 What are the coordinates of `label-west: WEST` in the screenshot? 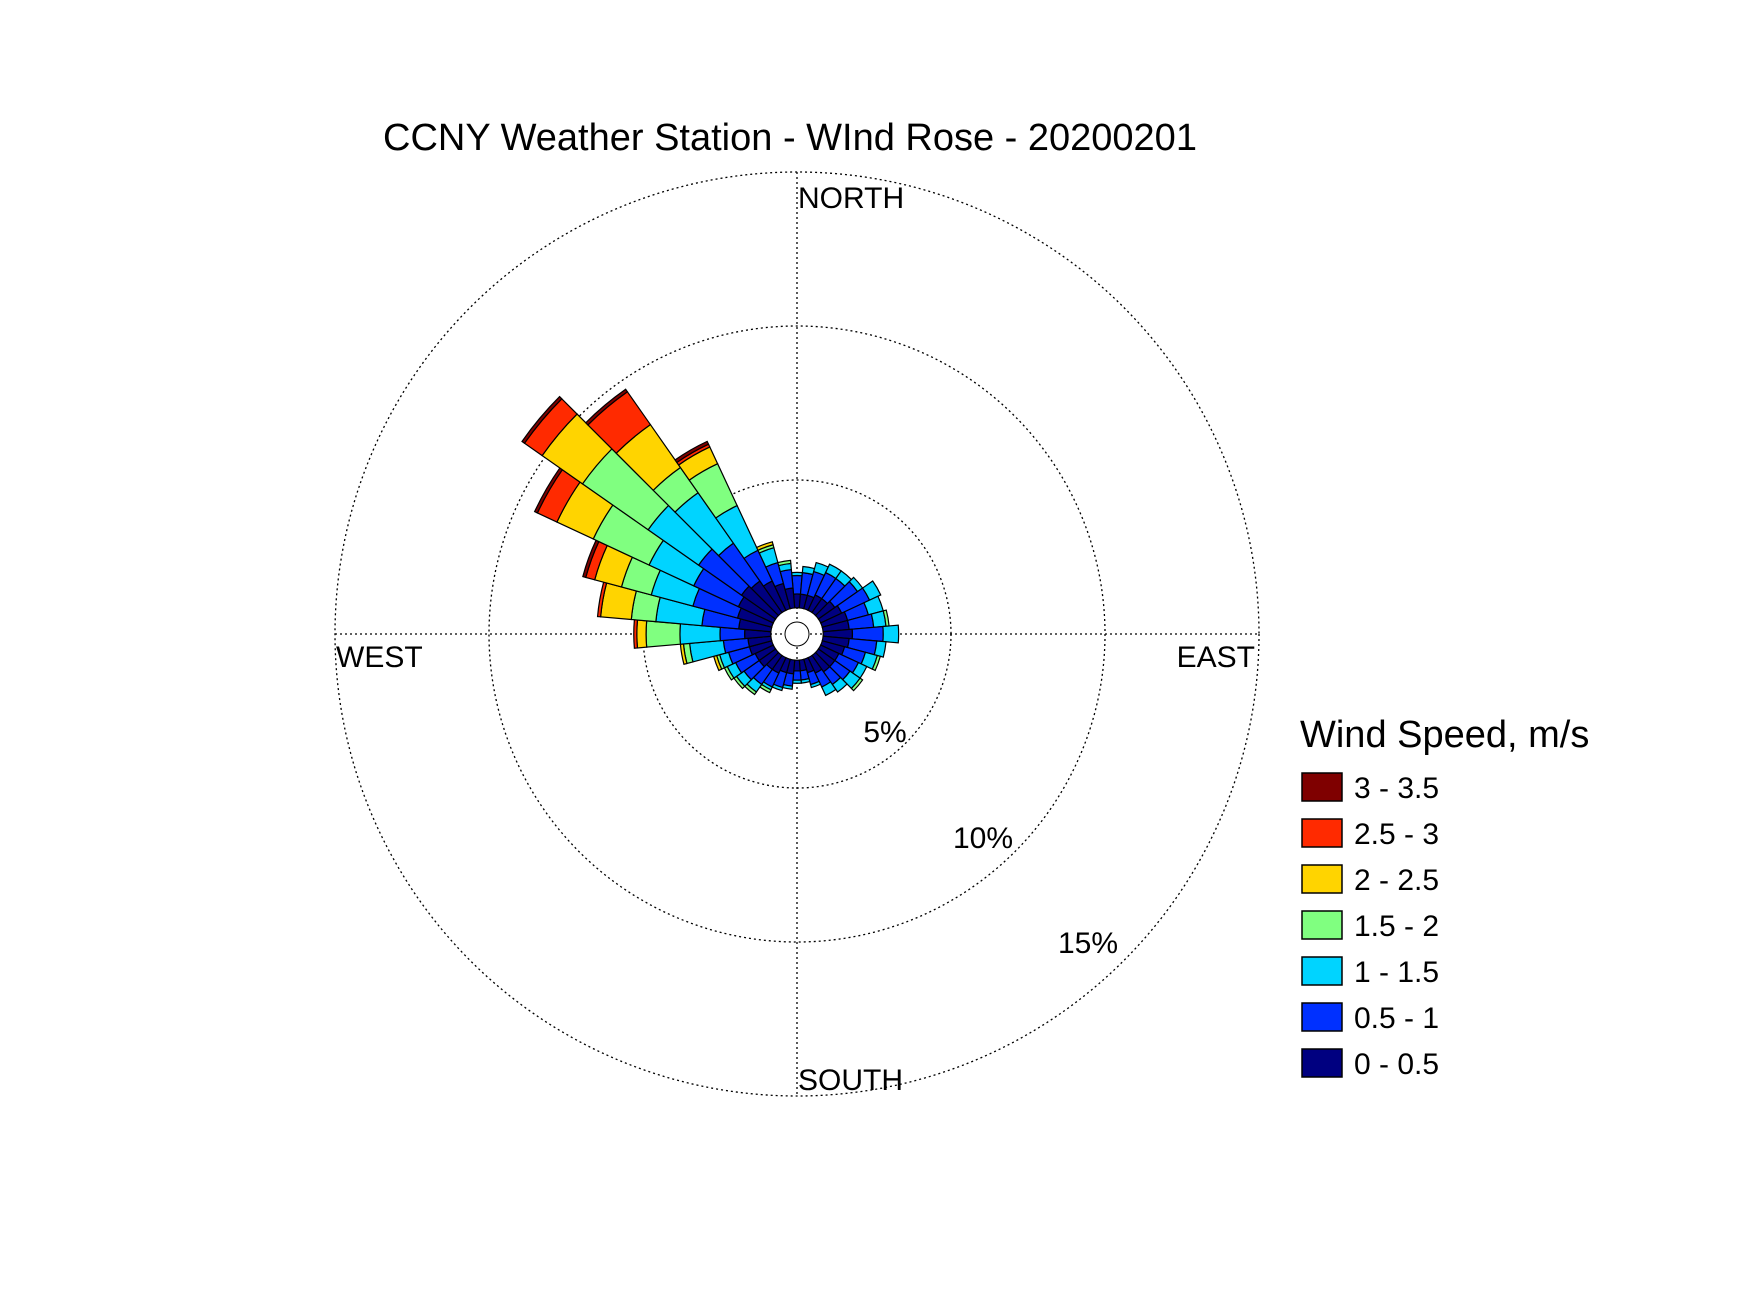 It's located at (379, 657).